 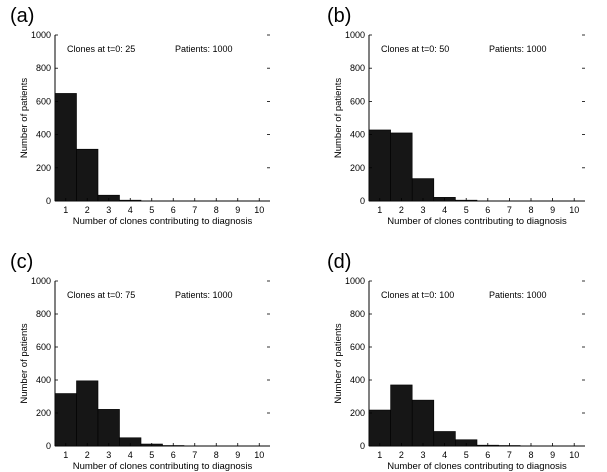 What do you see at coordinates (21, 262) in the screenshot?
I see `panel-letter: (c)` at bounding box center [21, 262].